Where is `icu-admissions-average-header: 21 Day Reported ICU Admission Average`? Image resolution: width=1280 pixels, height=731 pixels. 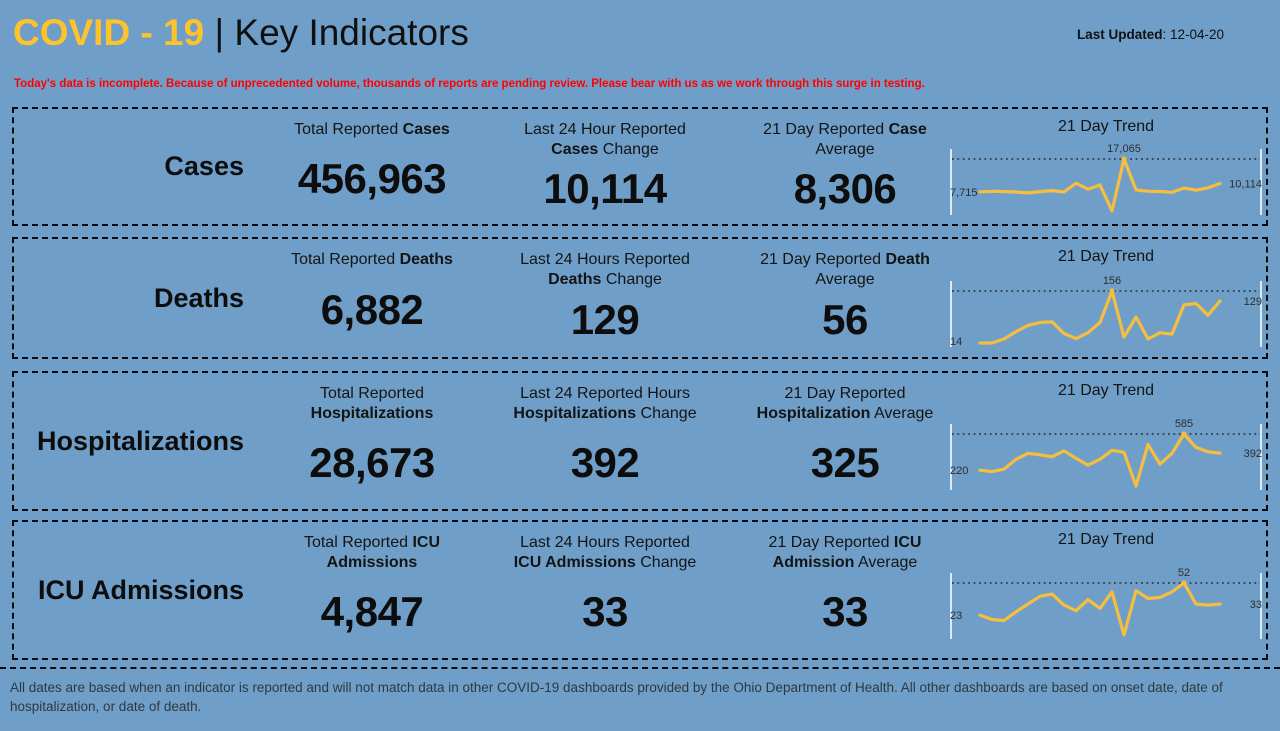
icu-admissions-average-header: 21 Day Reported ICU Admission Average is located at coordinates (845, 552).